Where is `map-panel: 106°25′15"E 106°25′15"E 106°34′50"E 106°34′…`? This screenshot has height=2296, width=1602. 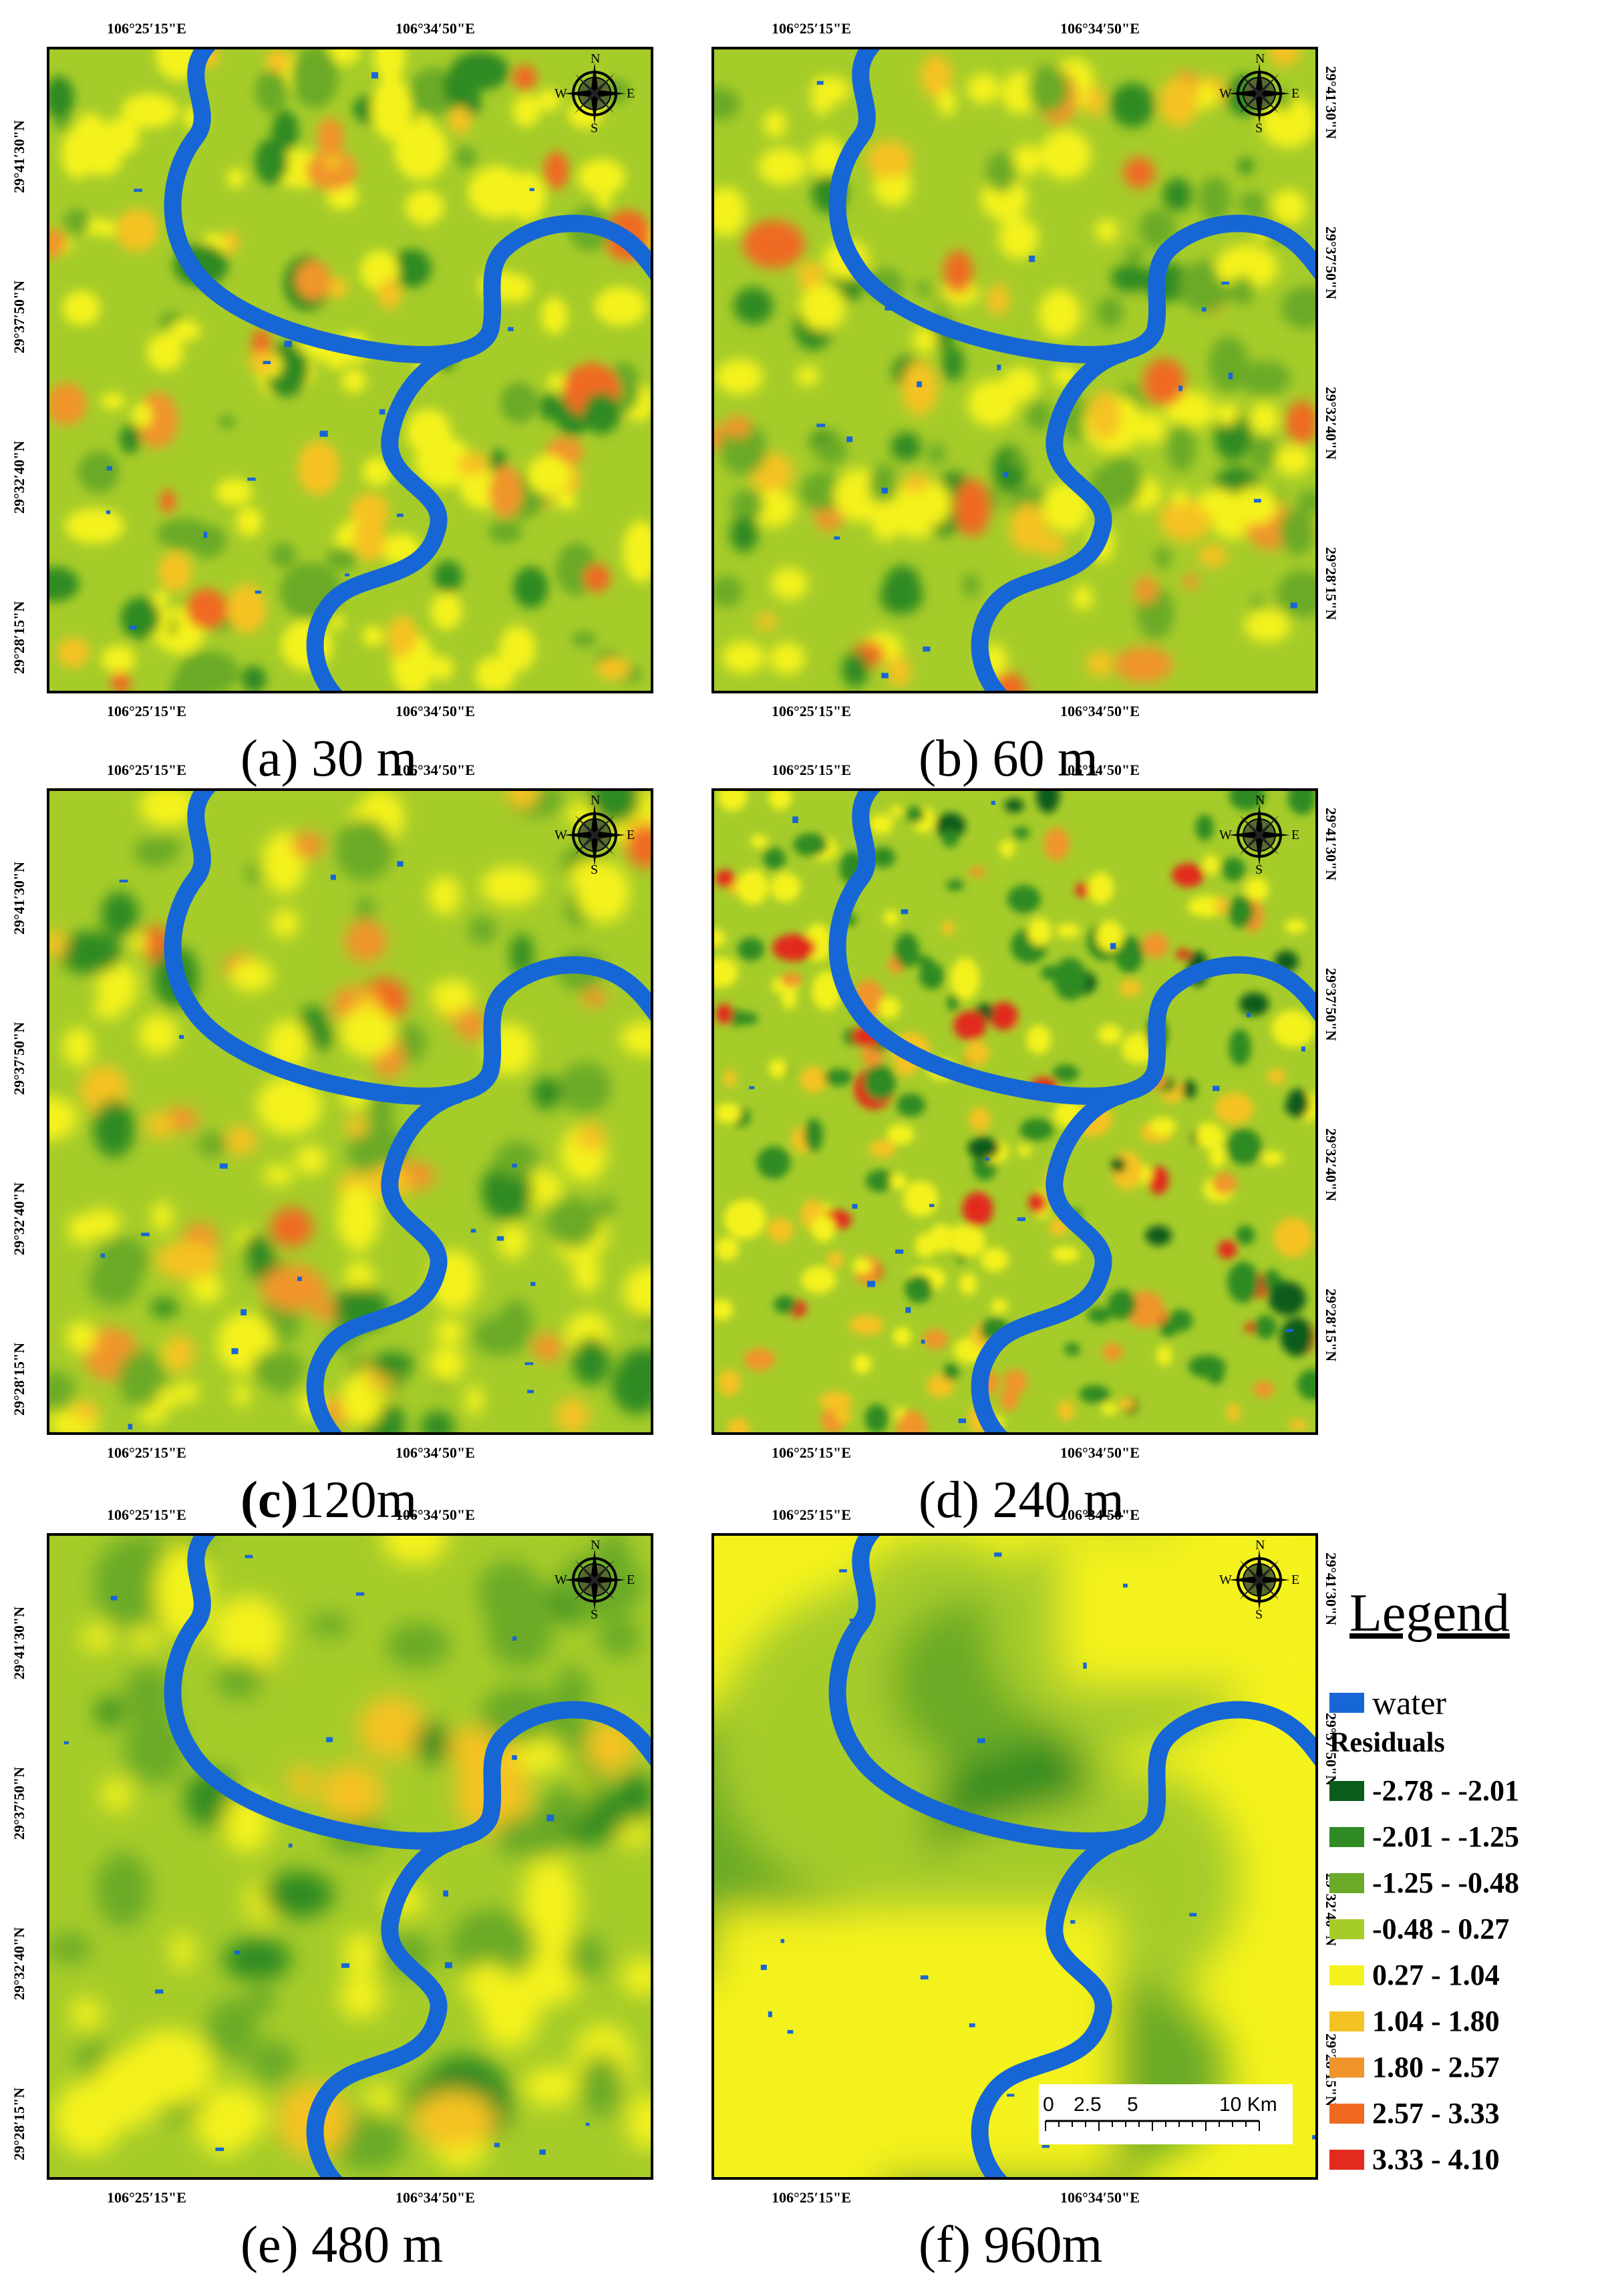 map-panel: 106°25′15"E 106°25′15"E 106°34′50"E 106°34′… is located at coordinates (1032, 1889).